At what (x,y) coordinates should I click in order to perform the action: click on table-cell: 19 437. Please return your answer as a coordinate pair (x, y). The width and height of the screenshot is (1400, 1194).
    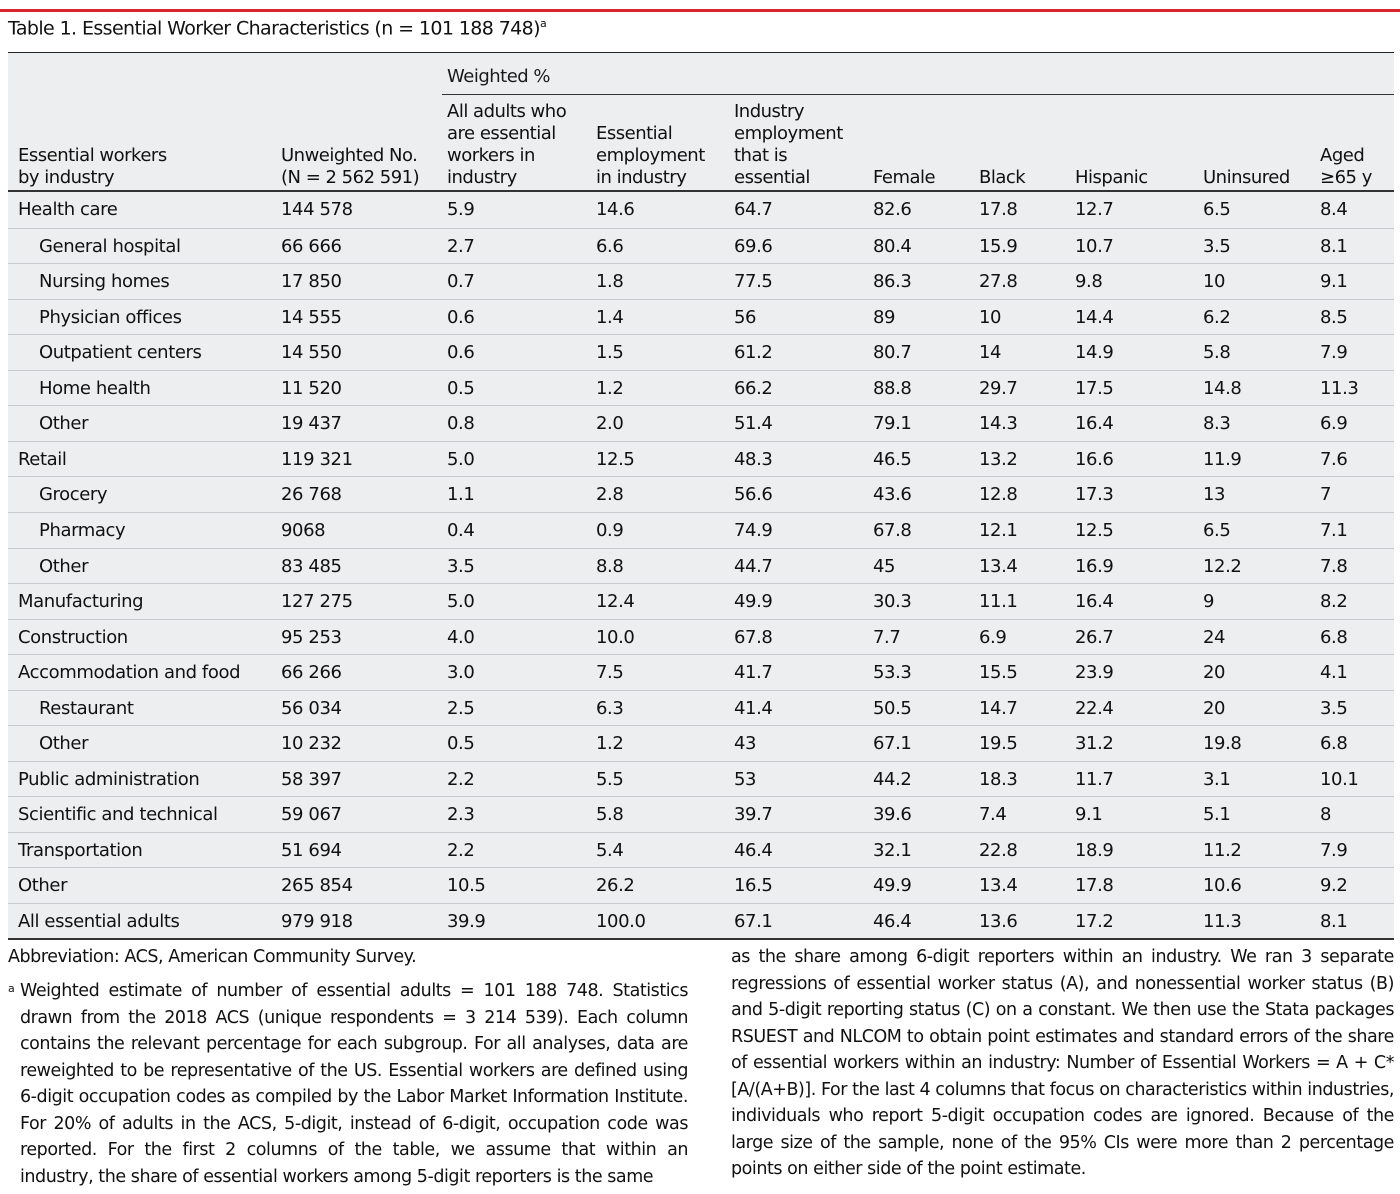
    Looking at the image, I should click on (311, 424).